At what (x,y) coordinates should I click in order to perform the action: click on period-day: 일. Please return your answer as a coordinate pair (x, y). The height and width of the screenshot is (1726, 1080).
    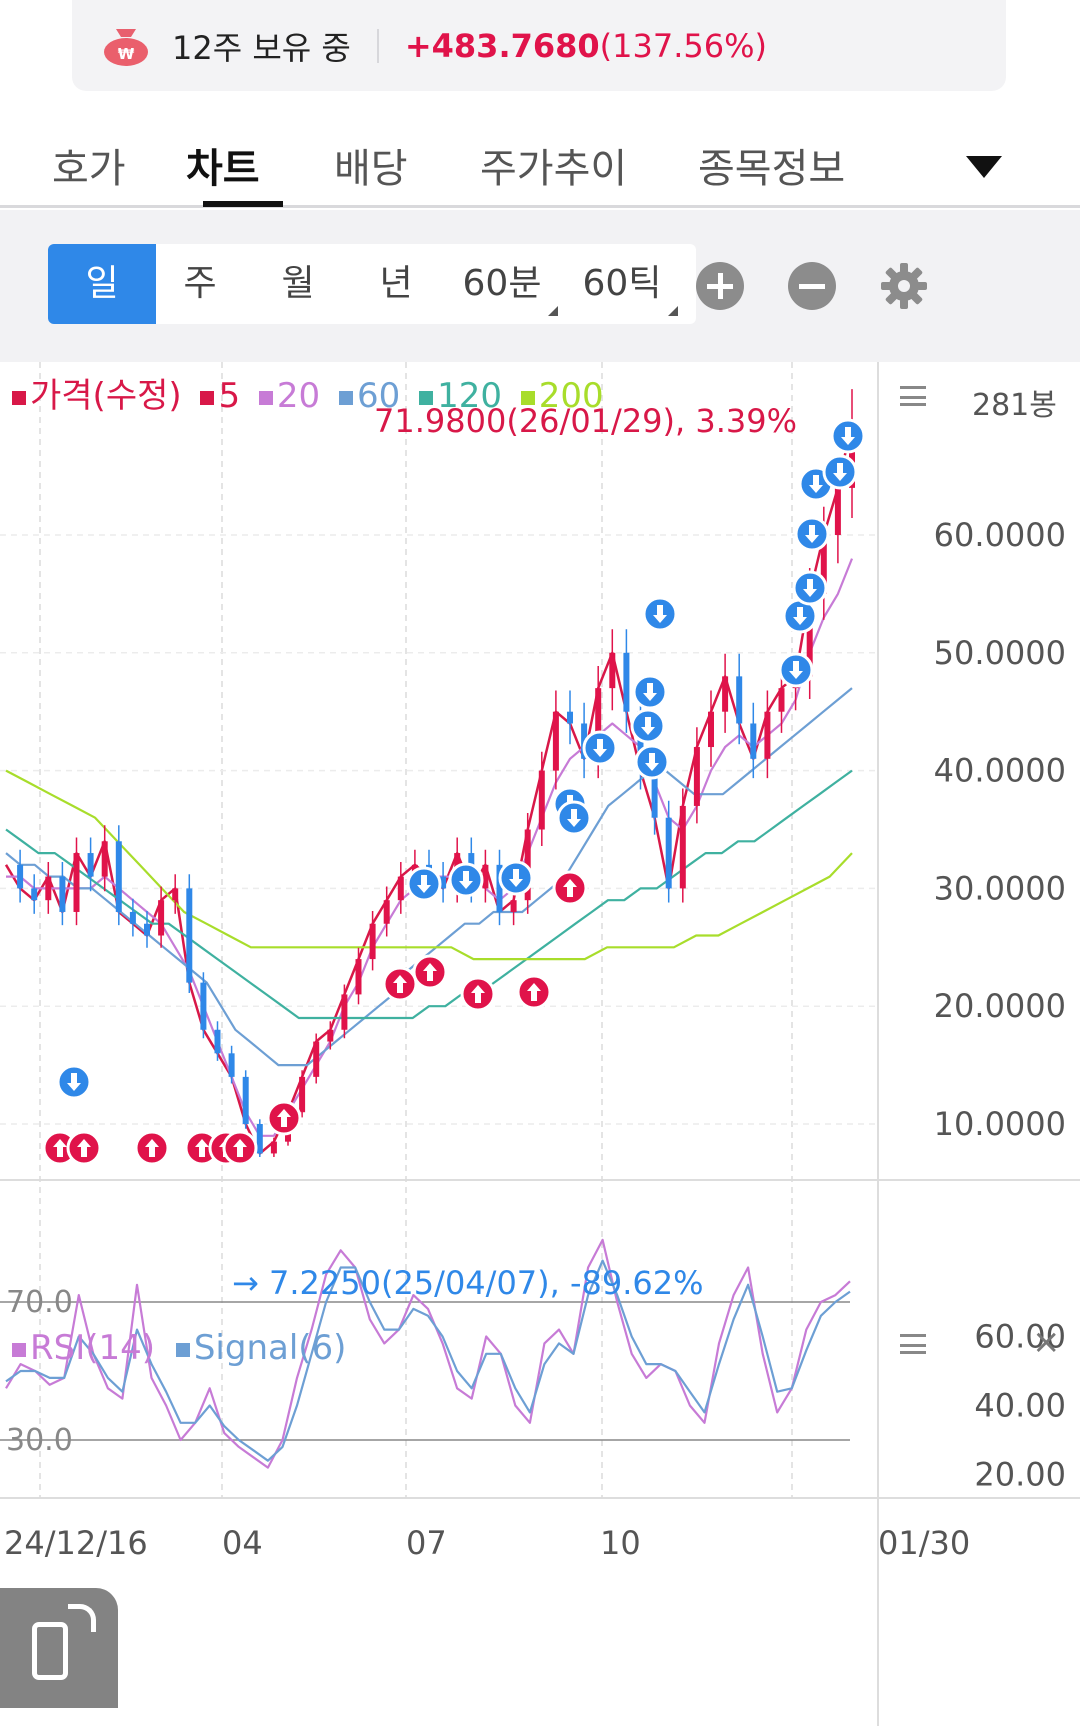
    Looking at the image, I should click on (102, 284).